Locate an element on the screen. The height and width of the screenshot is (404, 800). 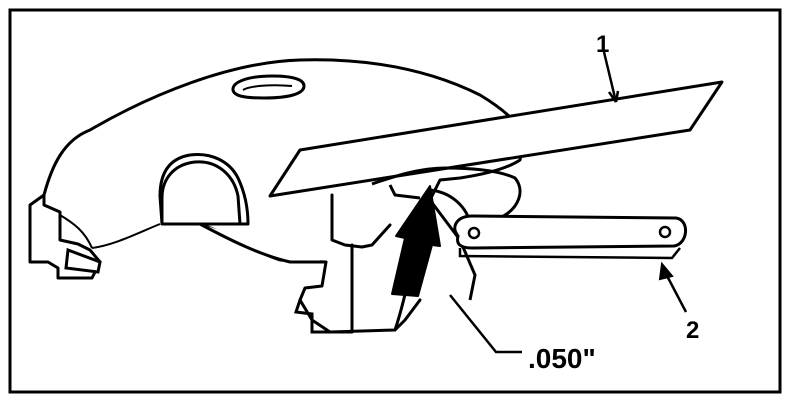
dimension-leader-line is located at coordinates (485, 324).